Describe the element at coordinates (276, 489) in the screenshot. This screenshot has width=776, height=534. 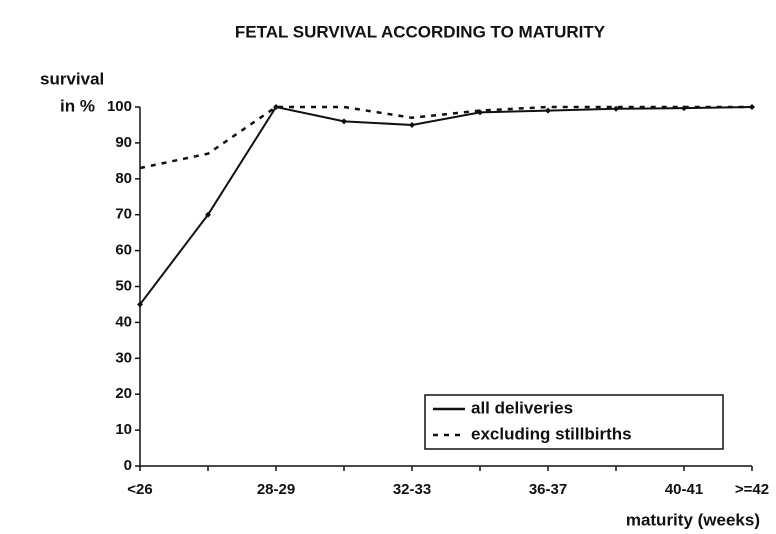
I see `x-tick-label: 28-29` at that location.